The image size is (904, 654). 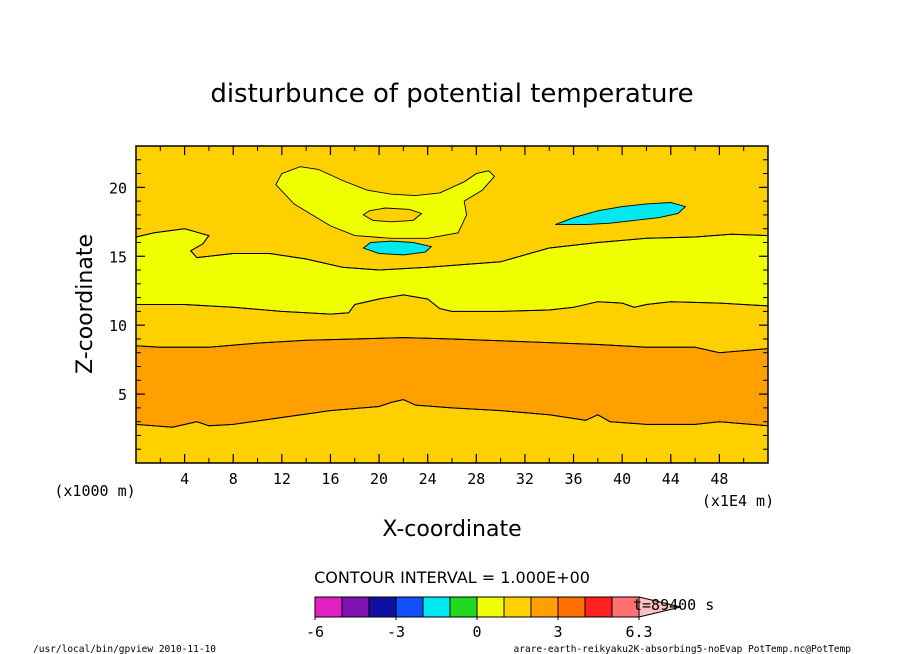 What do you see at coordinates (476, 479) in the screenshot?
I see `x-tick-label: 28` at bounding box center [476, 479].